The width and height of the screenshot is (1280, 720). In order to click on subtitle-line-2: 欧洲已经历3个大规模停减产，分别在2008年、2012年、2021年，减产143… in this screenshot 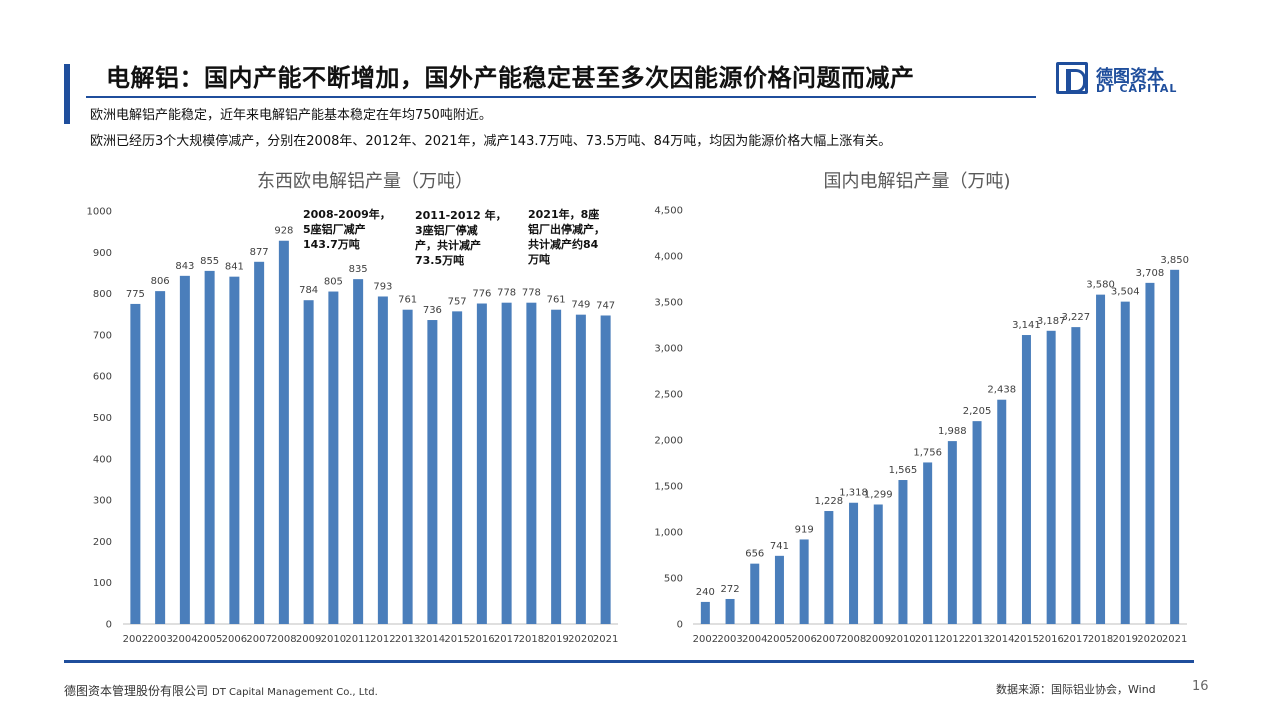, I will do `click(491, 141)`.